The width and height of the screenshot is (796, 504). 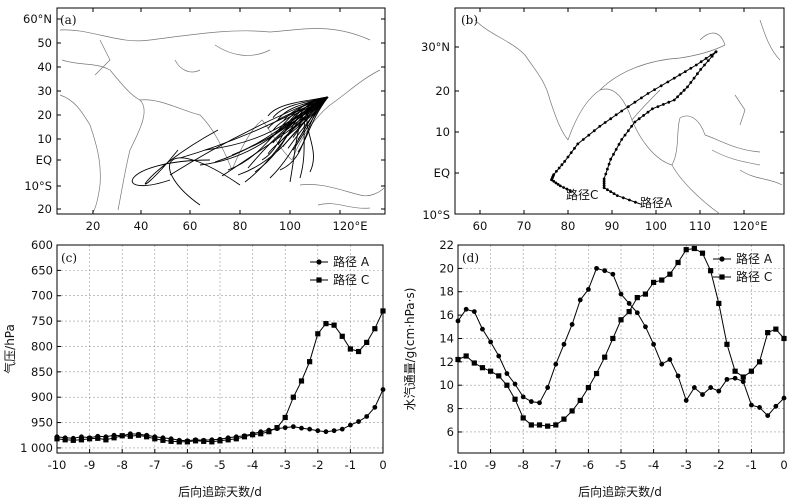 What do you see at coordinates (750, 226) in the screenshot?
I see `map-b-xtick: 120°E` at bounding box center [750, 226].